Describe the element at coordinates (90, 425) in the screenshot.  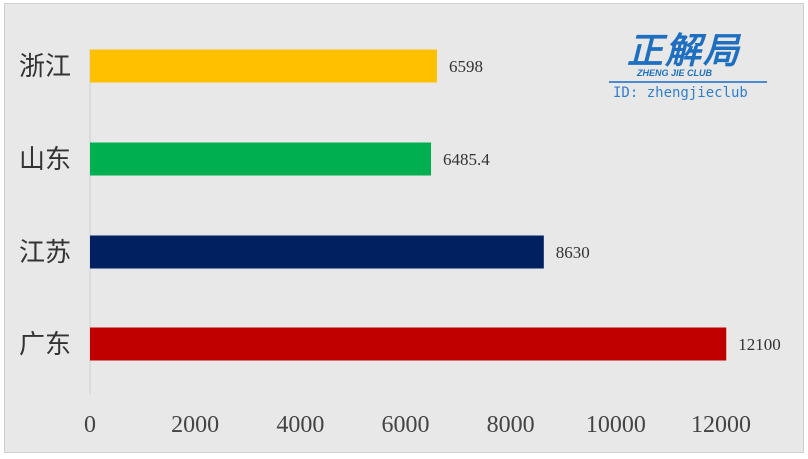
I see `x-tick-label: 0` at that location.